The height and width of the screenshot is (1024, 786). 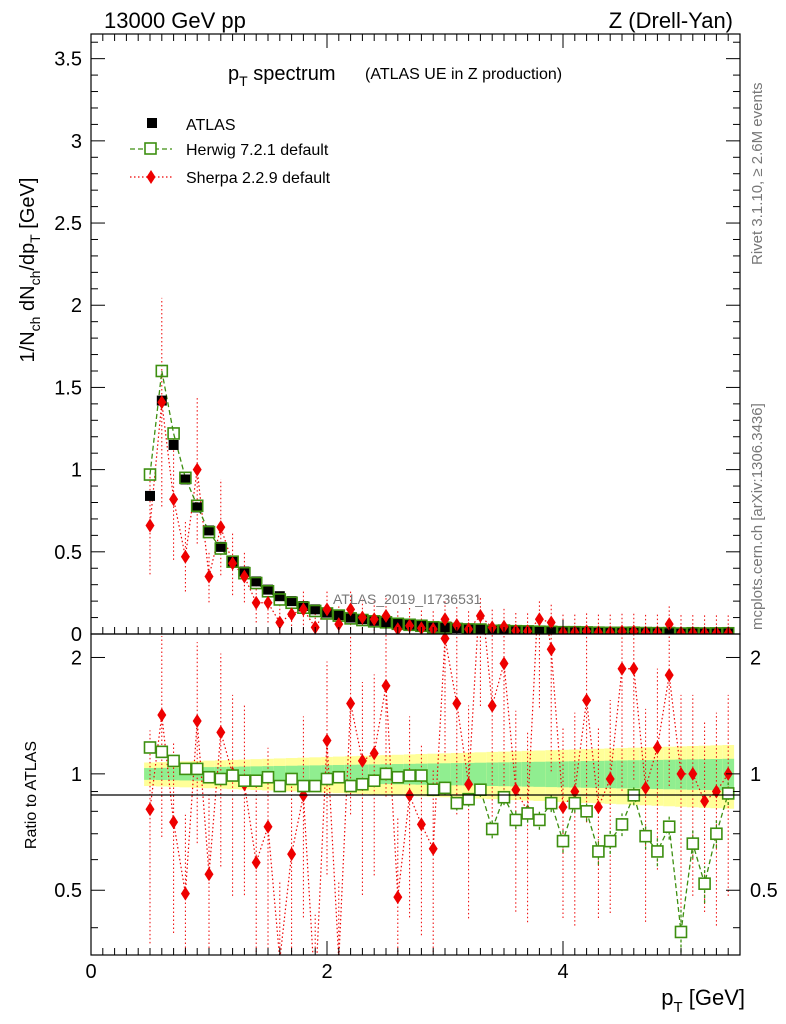 I want to click on mcplots-label: mcplots.cern.ch [arXiv:1306.3436], so click(x=757, y=516).